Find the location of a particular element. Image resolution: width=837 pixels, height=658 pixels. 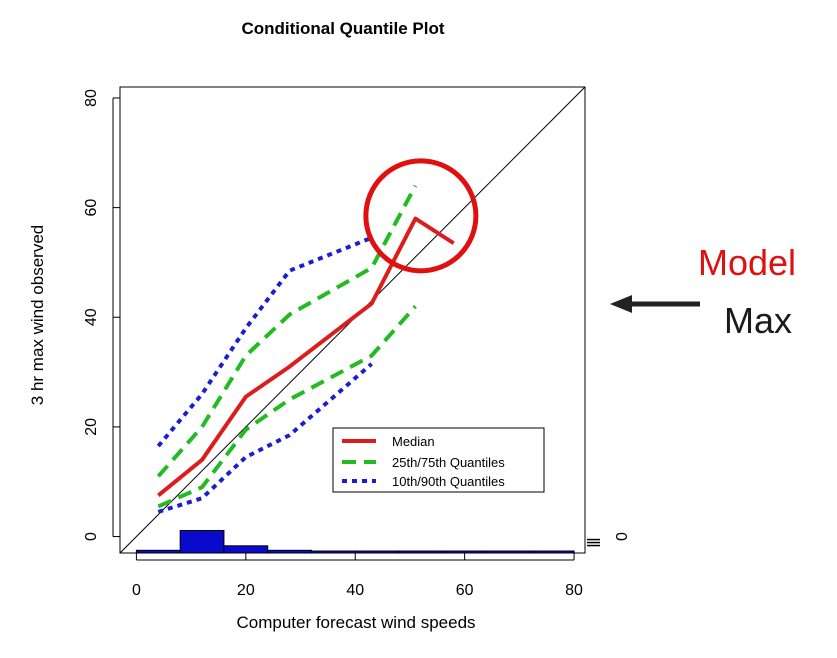

annotation-model: Model is located at coordinates (747, 262).